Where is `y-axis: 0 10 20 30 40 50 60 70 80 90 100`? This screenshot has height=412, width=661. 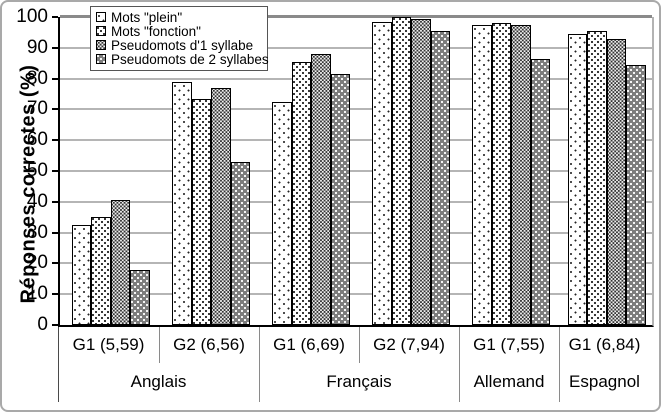 y-axis: 0 10 20 30 40 50 60 70 80 90 100 is located at coordinates (30, 171).